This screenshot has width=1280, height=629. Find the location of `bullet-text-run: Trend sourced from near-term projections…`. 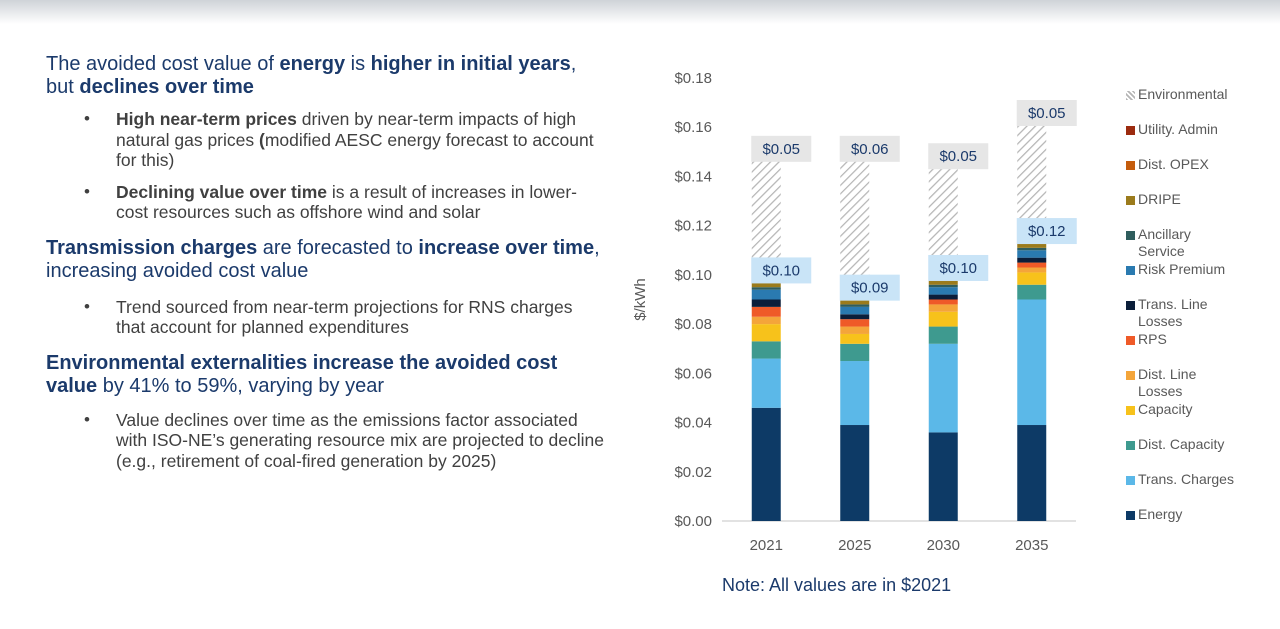

bullet-text-run: Trend sourced from near-term projections… is located at coordinates (344, 317).